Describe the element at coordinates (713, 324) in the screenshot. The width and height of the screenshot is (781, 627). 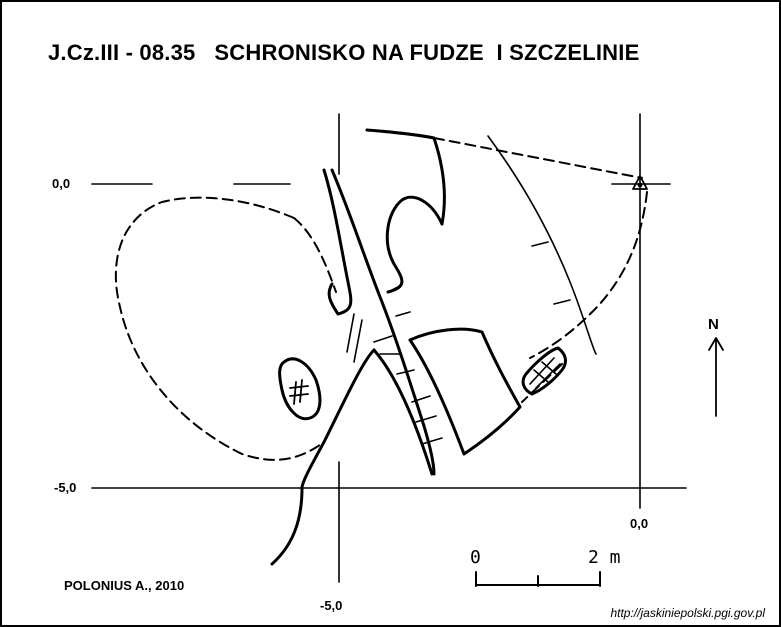
I see `north-label: N` at that location.